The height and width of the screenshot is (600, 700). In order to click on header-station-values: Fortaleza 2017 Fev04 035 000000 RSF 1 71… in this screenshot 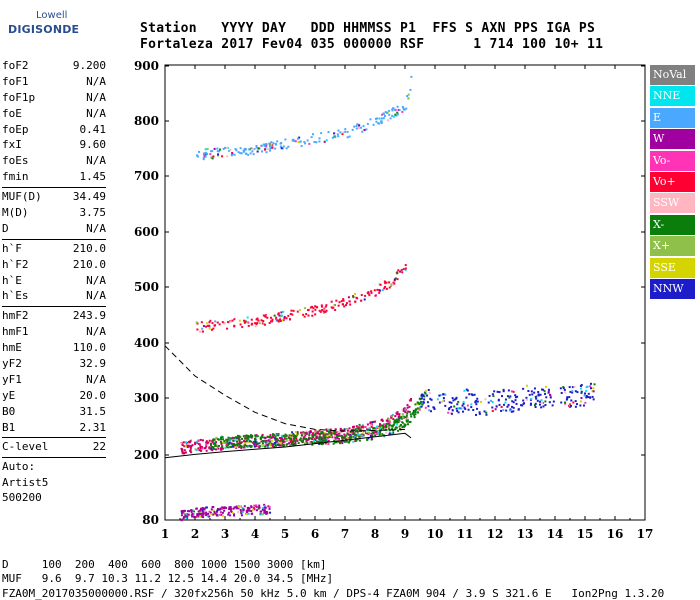, I will do `click(372, 44)`.